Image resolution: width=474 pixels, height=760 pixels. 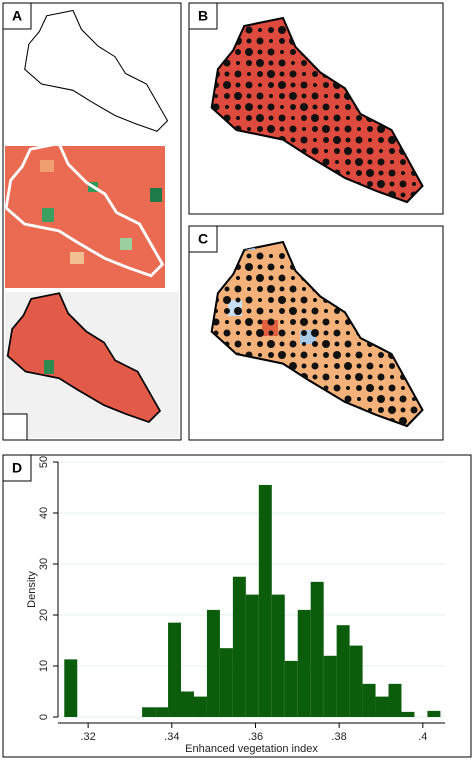 What do you see at coordinates (339, 737) in the screenshot?
I see `x-tick-label: .38` at bounding box center [339, 737].